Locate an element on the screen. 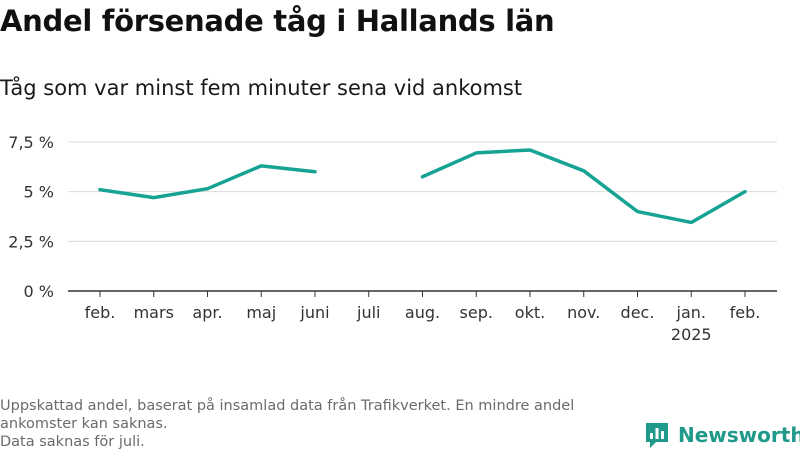  x-tick-label: jan. is located at coordinates (691, 312).